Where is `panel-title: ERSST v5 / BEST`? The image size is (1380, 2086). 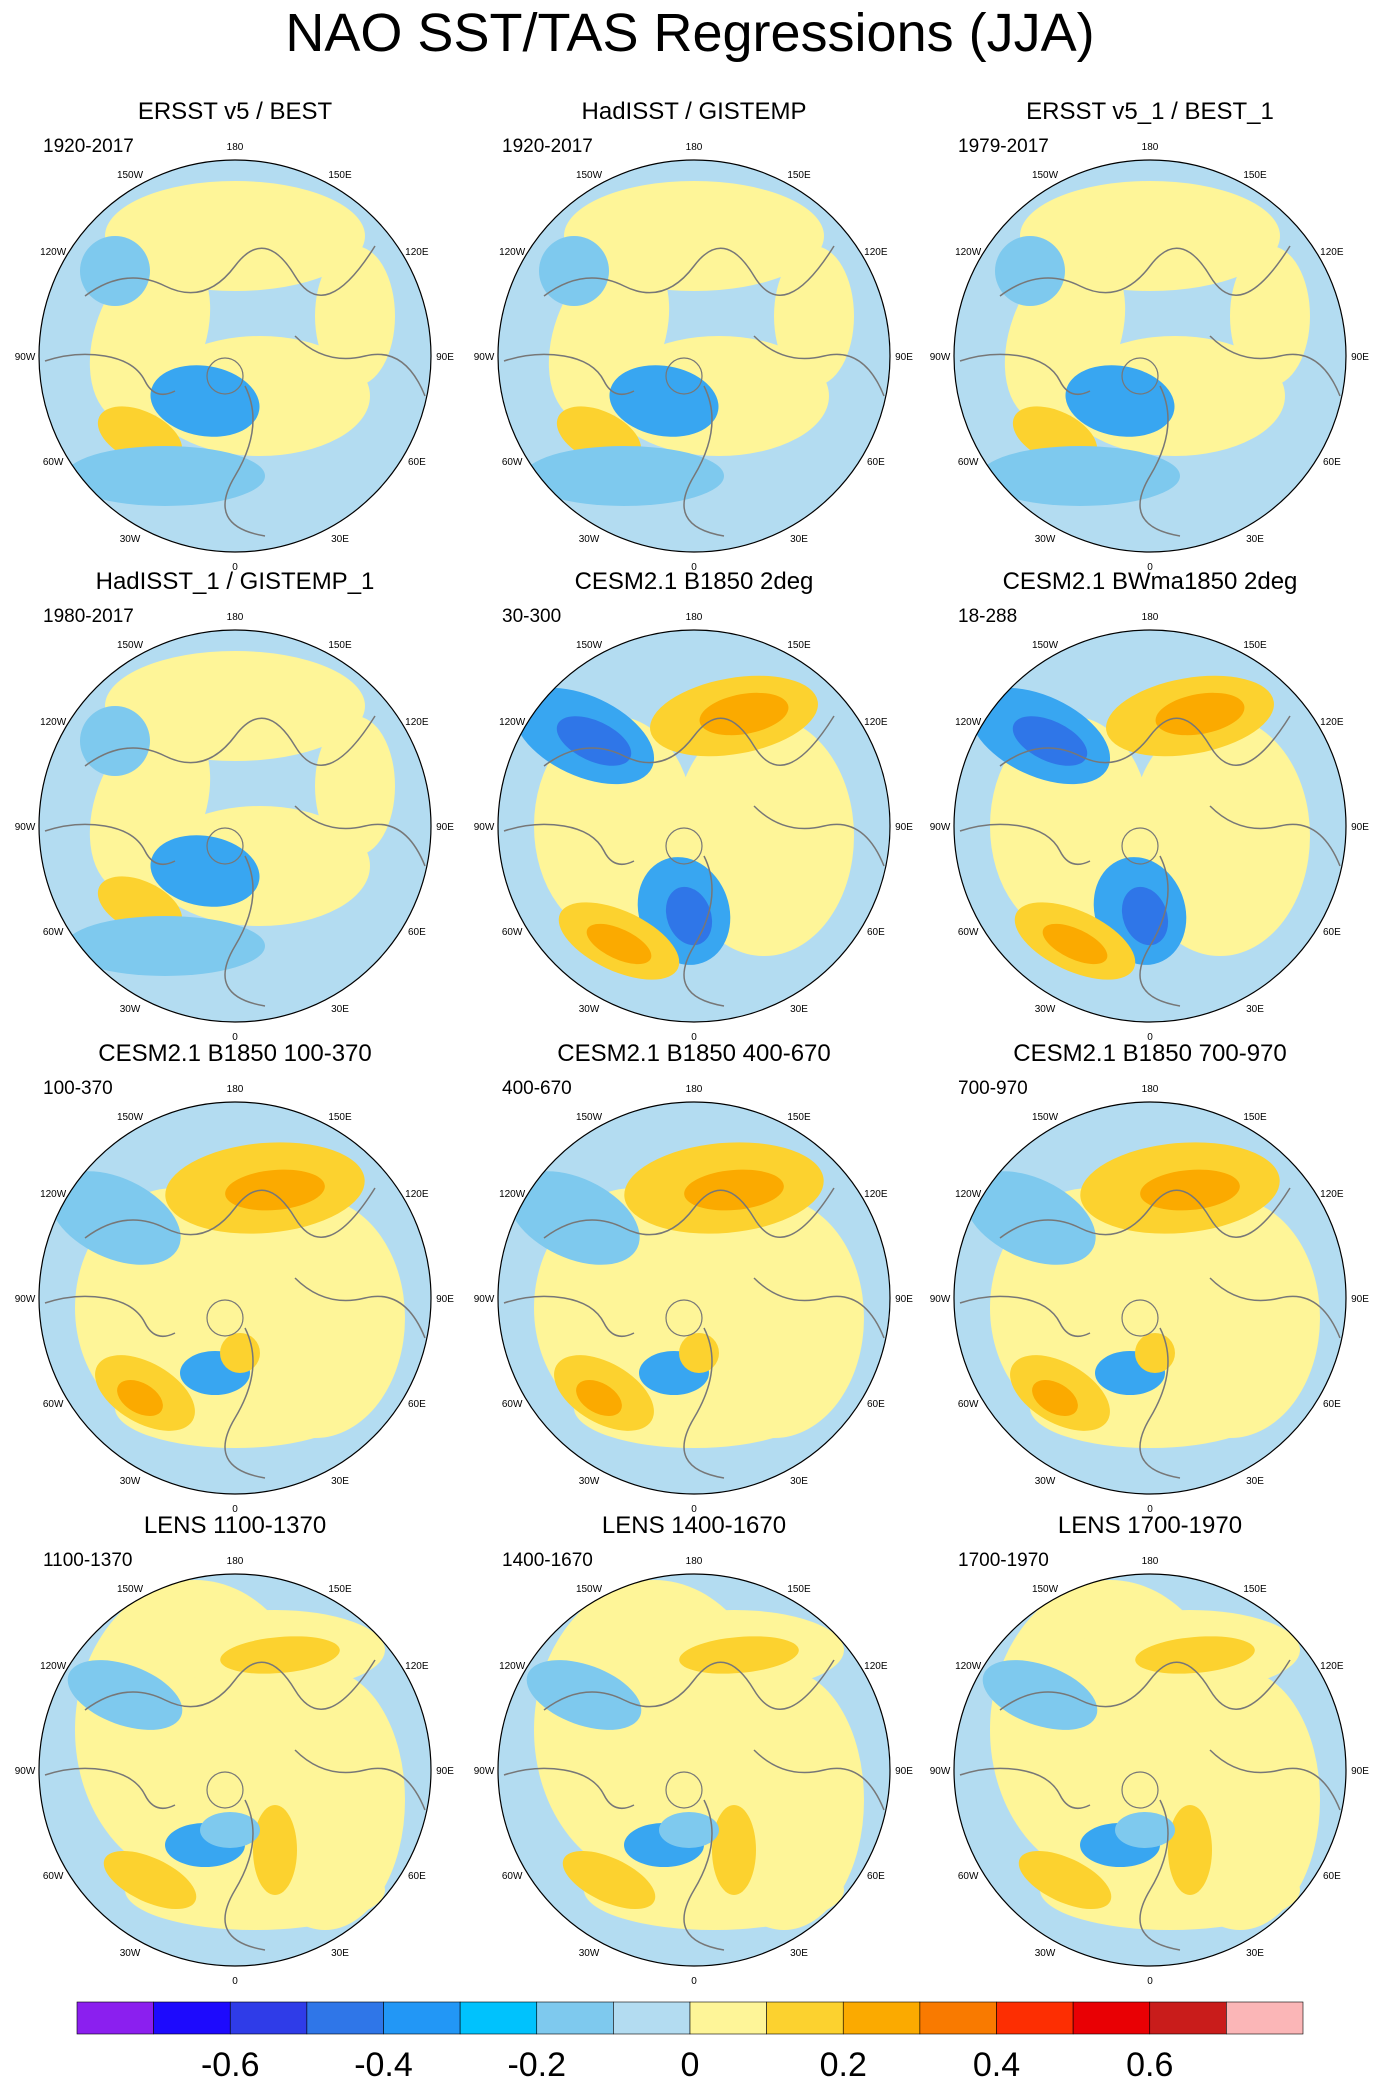 panel-title: ERSST v5 / BEST is located at coordinates (235, 111).